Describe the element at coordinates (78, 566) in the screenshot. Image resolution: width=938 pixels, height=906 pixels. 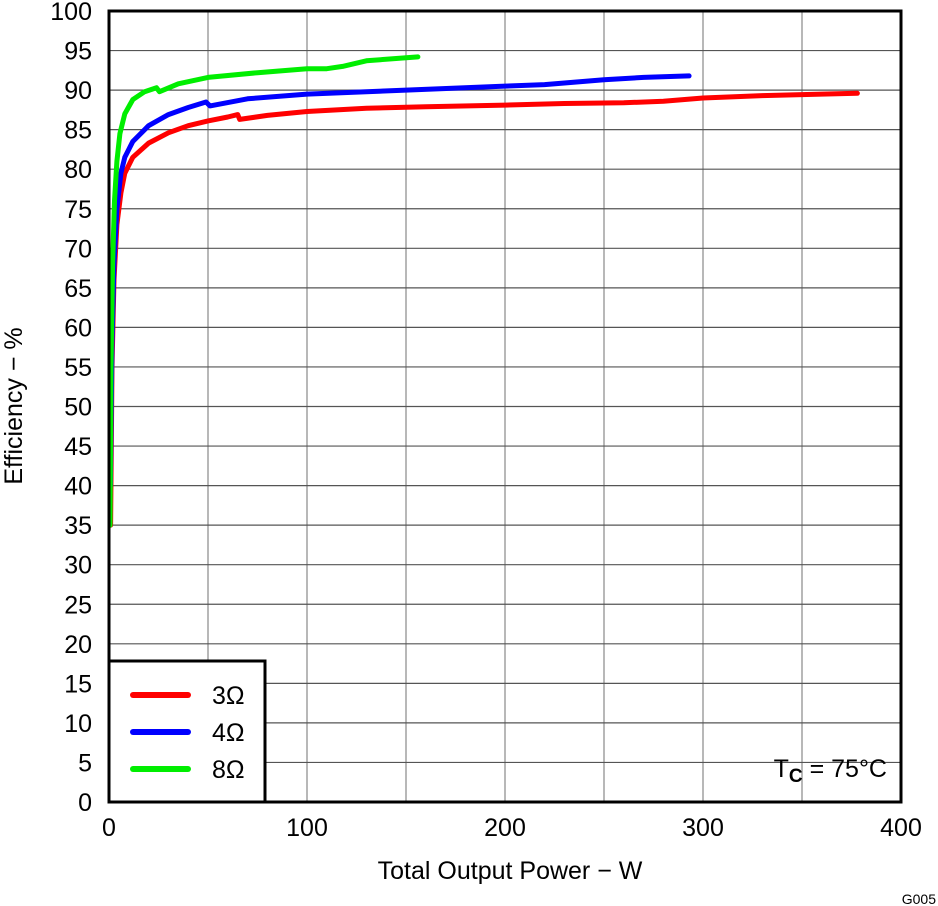
I see `y-tick-label: 30` at that location.